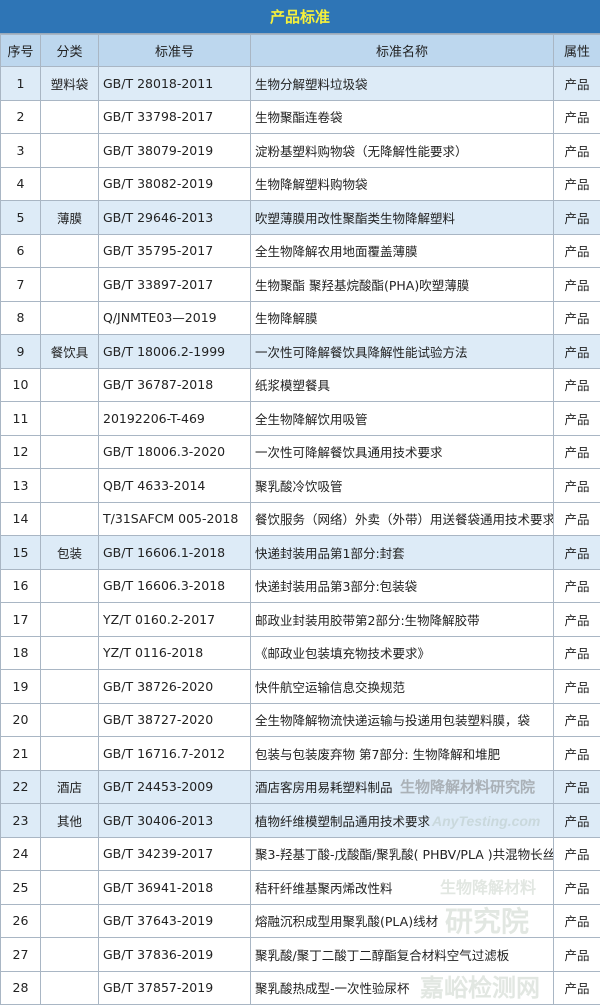  Describe the element at coordinates (174, 786) in the screenshot. I see `row-standard-code: GB/T 24453-2009` at that location.